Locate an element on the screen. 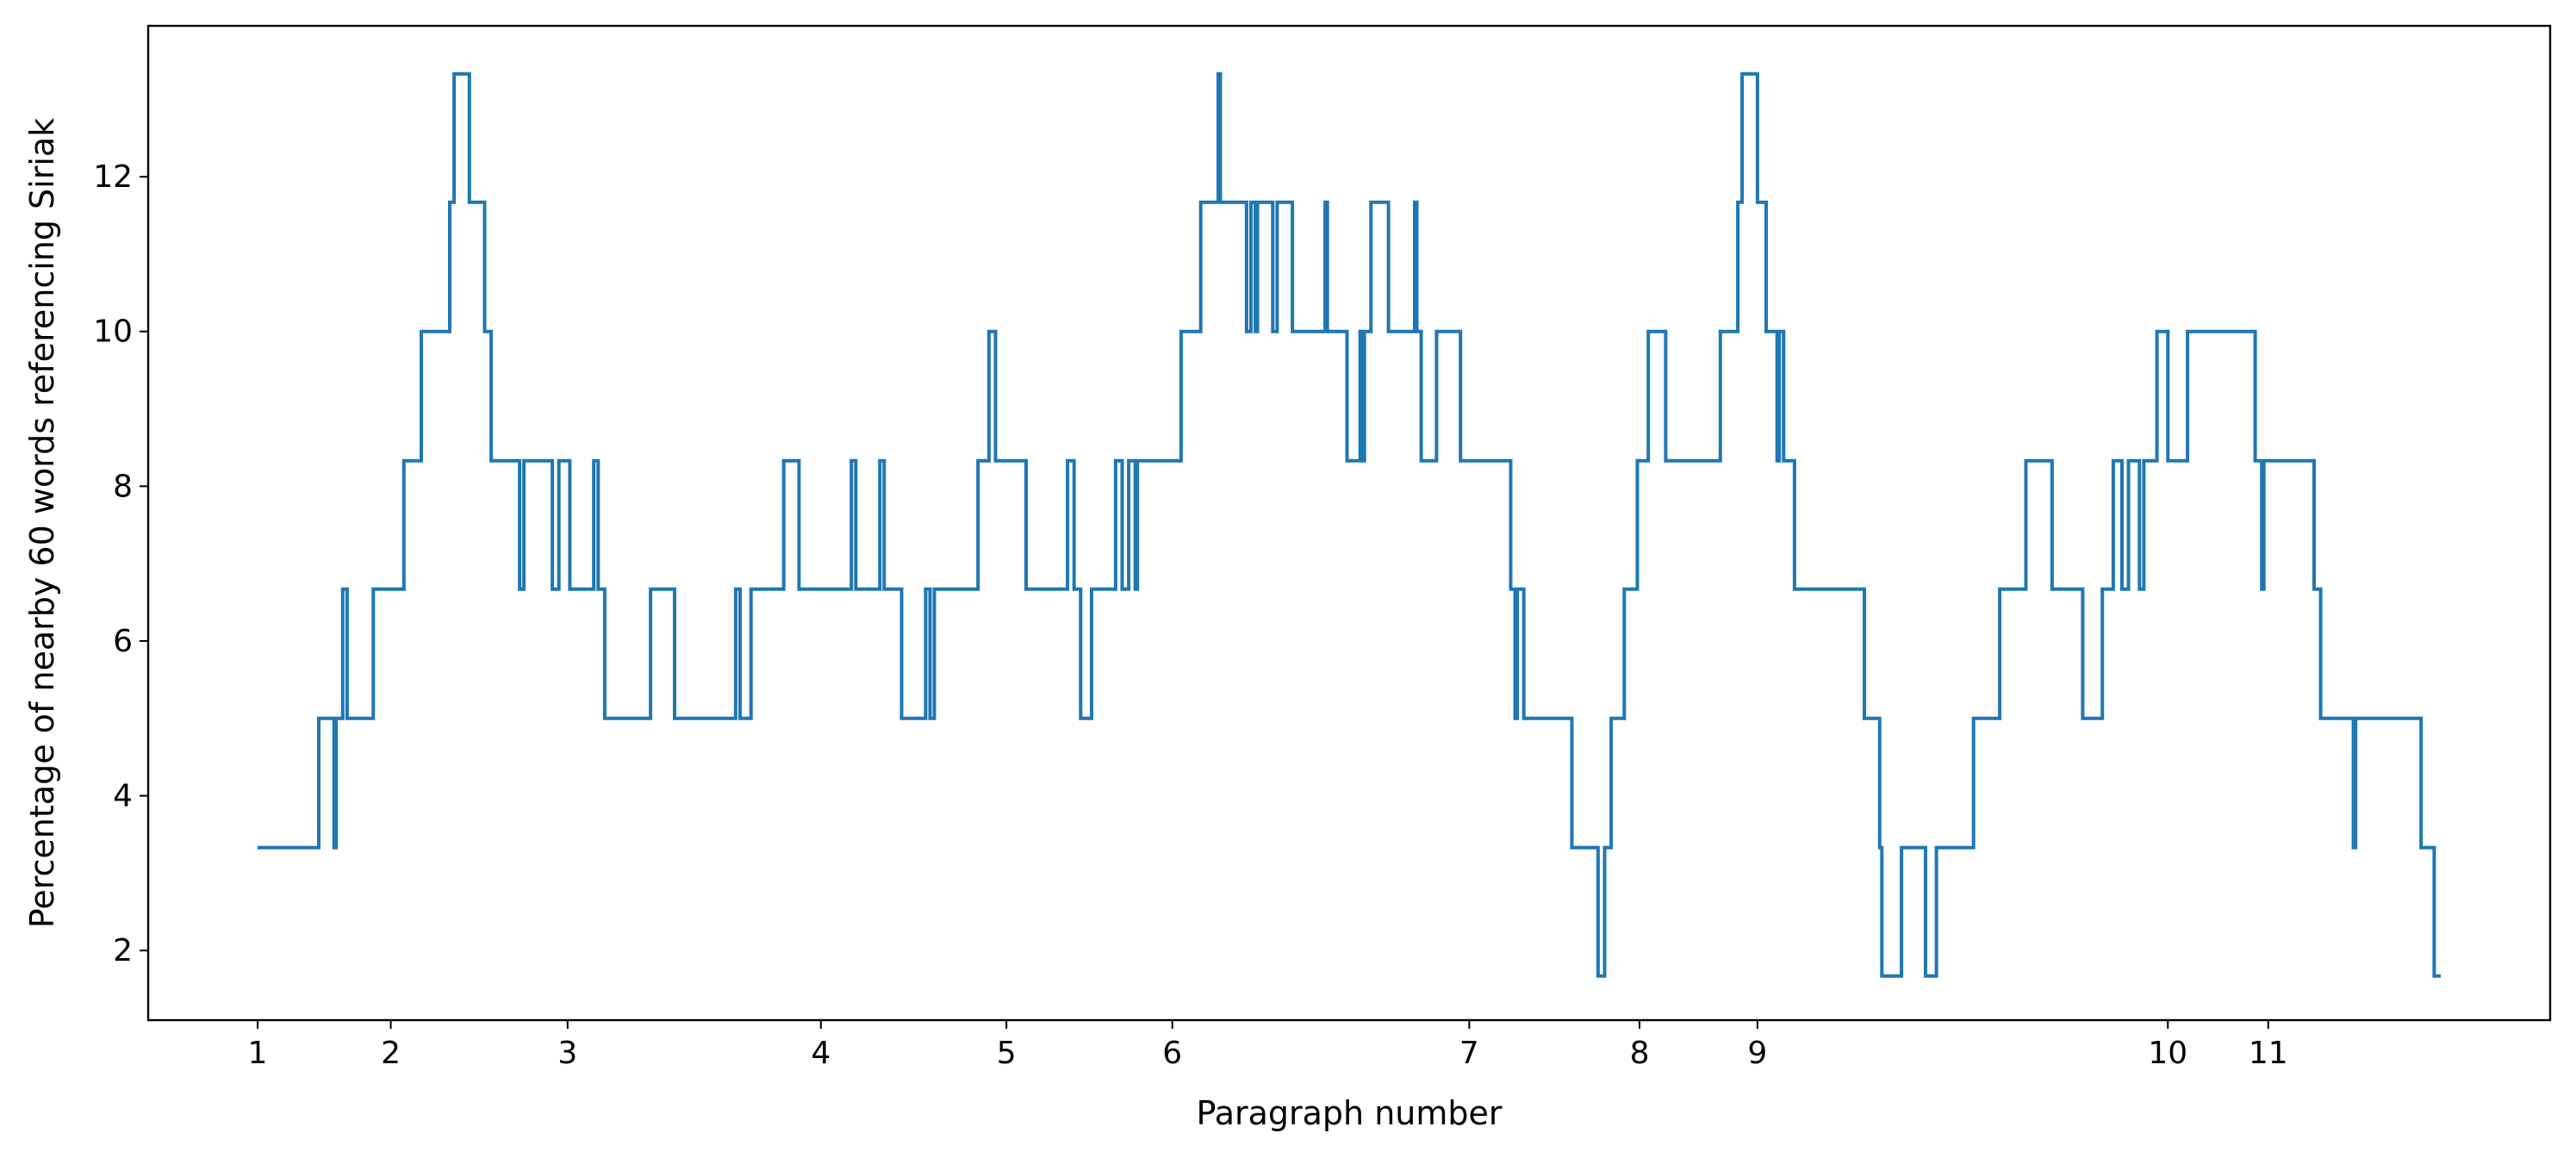 This screenshot has width=2576, height=1158. y-tick-label-3: 8 is located at coordinates (123, 486).